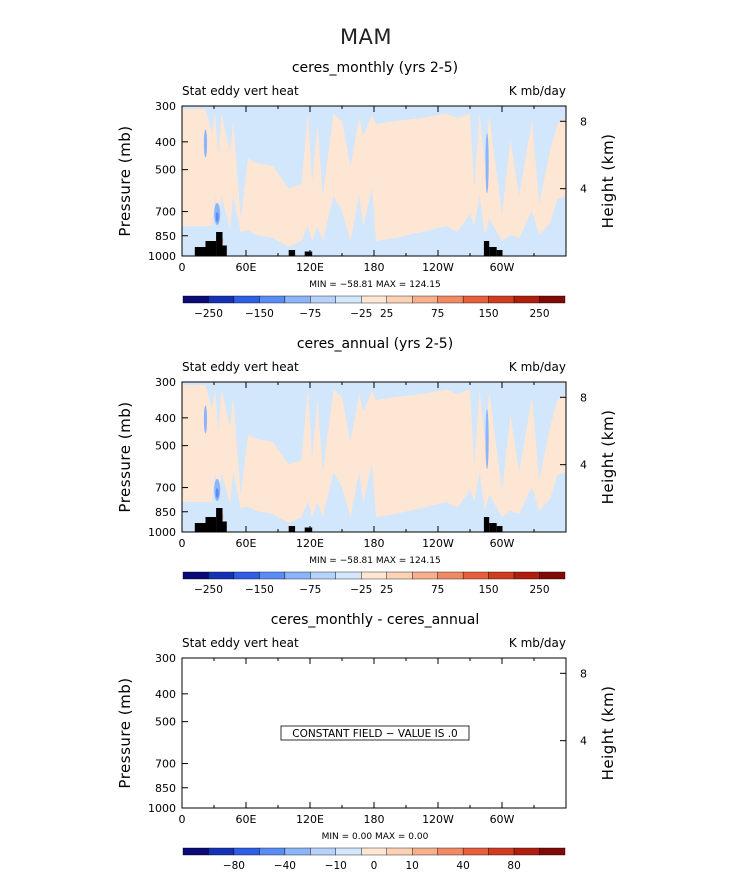 The width and height of the screenshot is (733, 872). I want to click on negative-streak-west, so click(487, 439).